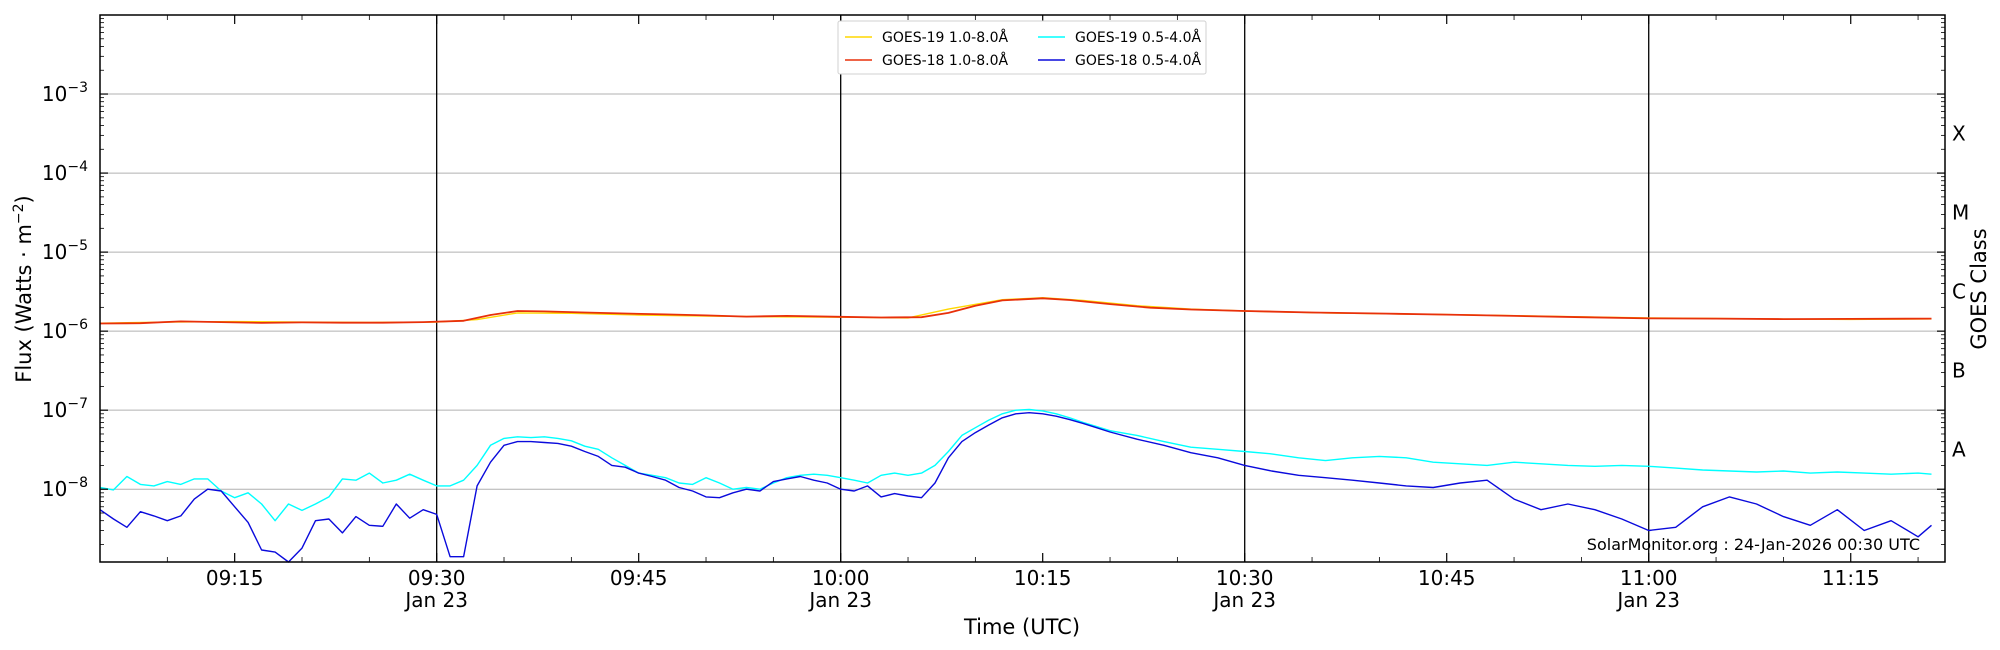  Describe the element at coordinates (65, 93) in the screenshot. I see `y-tick-label-5: 10⁻³` at that location.